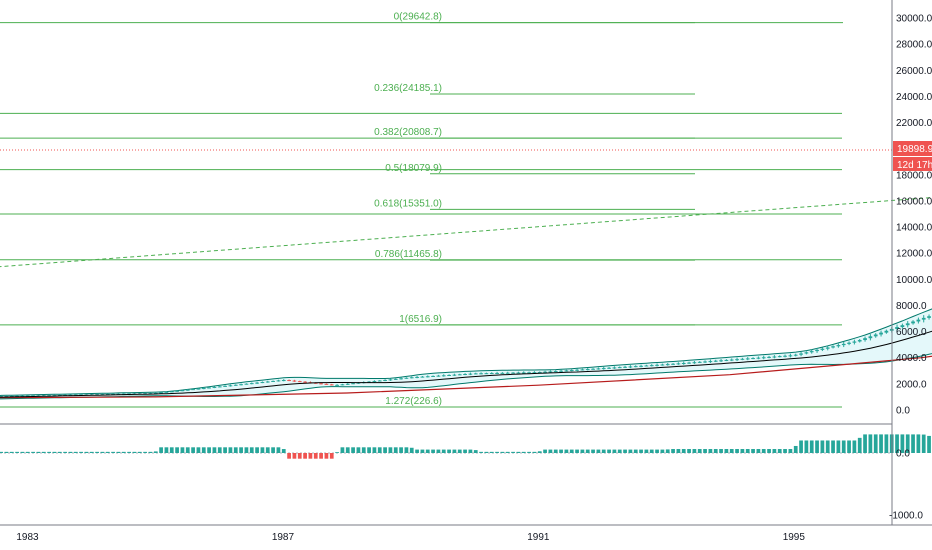  I want to click on countdown-label: 12d 17h, so click(914, 165).